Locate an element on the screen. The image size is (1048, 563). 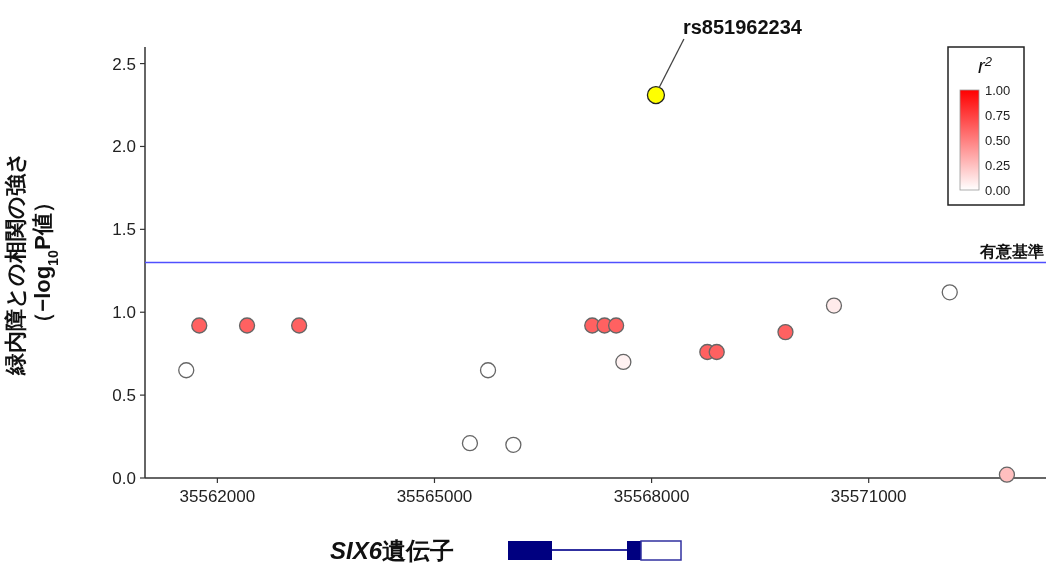
annotation: 0.25 is located at coordinates (998, 165).